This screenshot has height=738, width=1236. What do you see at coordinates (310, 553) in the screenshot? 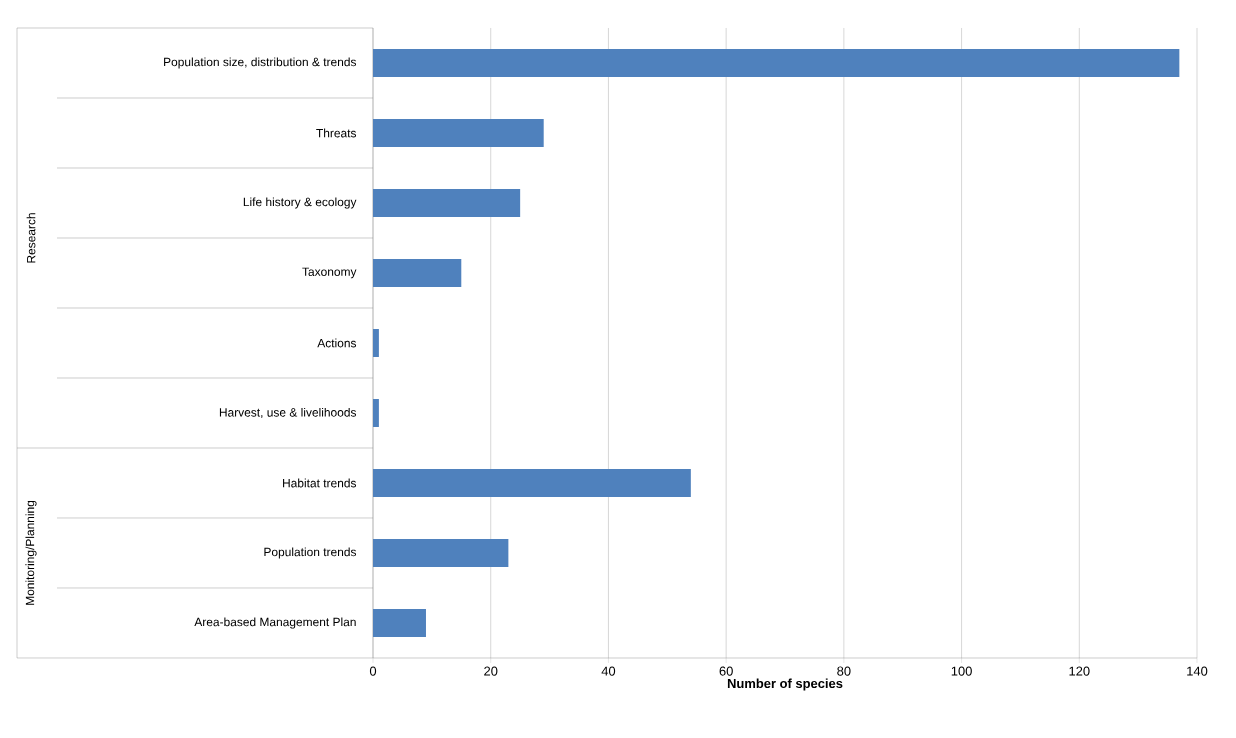
I see `y-tick-label: Population trends` at bounding box center [310, 553].